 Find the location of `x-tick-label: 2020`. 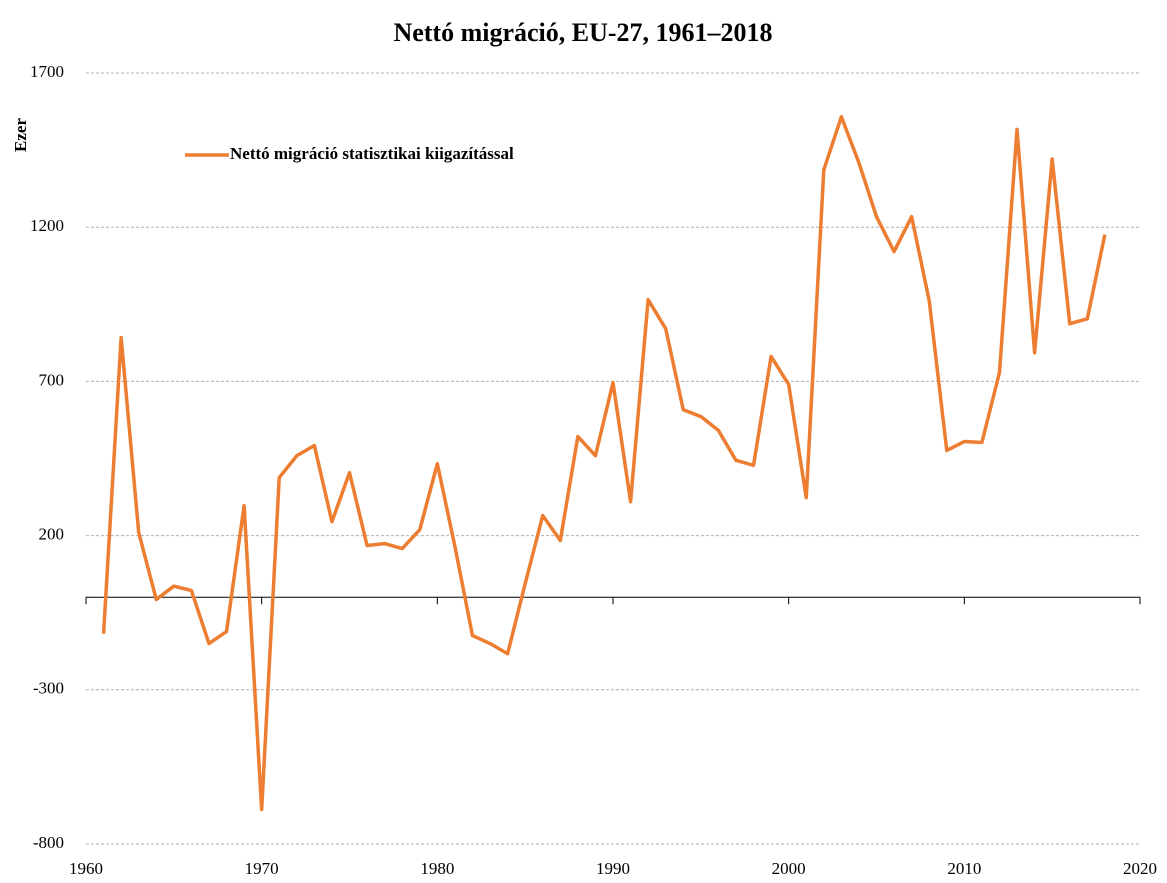

x-tick-label: 2020 is located at coordinates (1140, 868).